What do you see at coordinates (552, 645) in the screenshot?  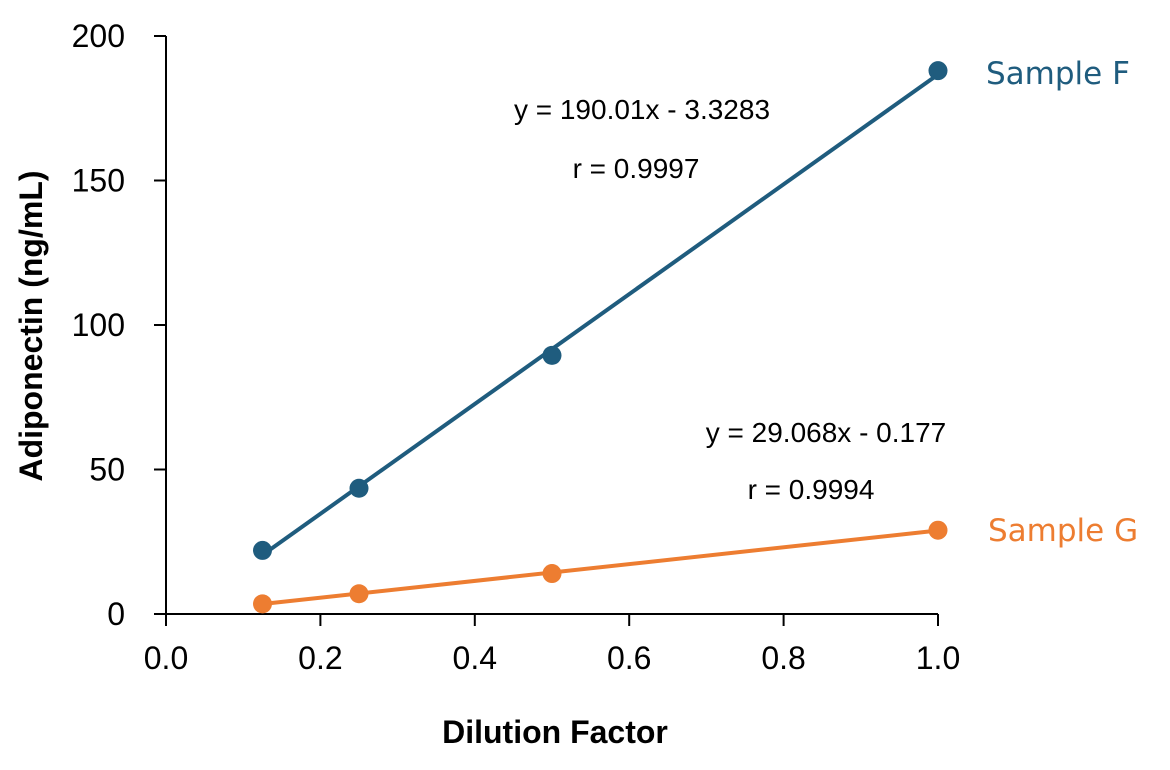 I see `x-axis-ticks: 0.0 0.2 0.4 0.6 0.8 1.0` at bounding box center [552, 645].